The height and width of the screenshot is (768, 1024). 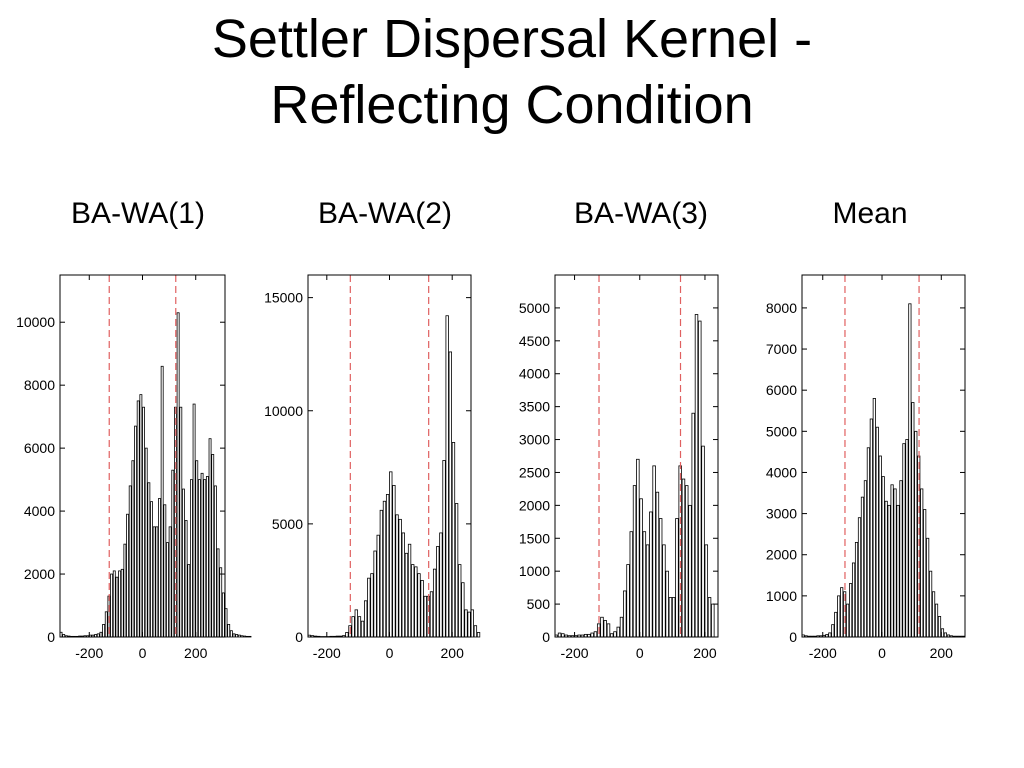 I want to click on y-tick-label: 10000, so click(x=283, y=411).